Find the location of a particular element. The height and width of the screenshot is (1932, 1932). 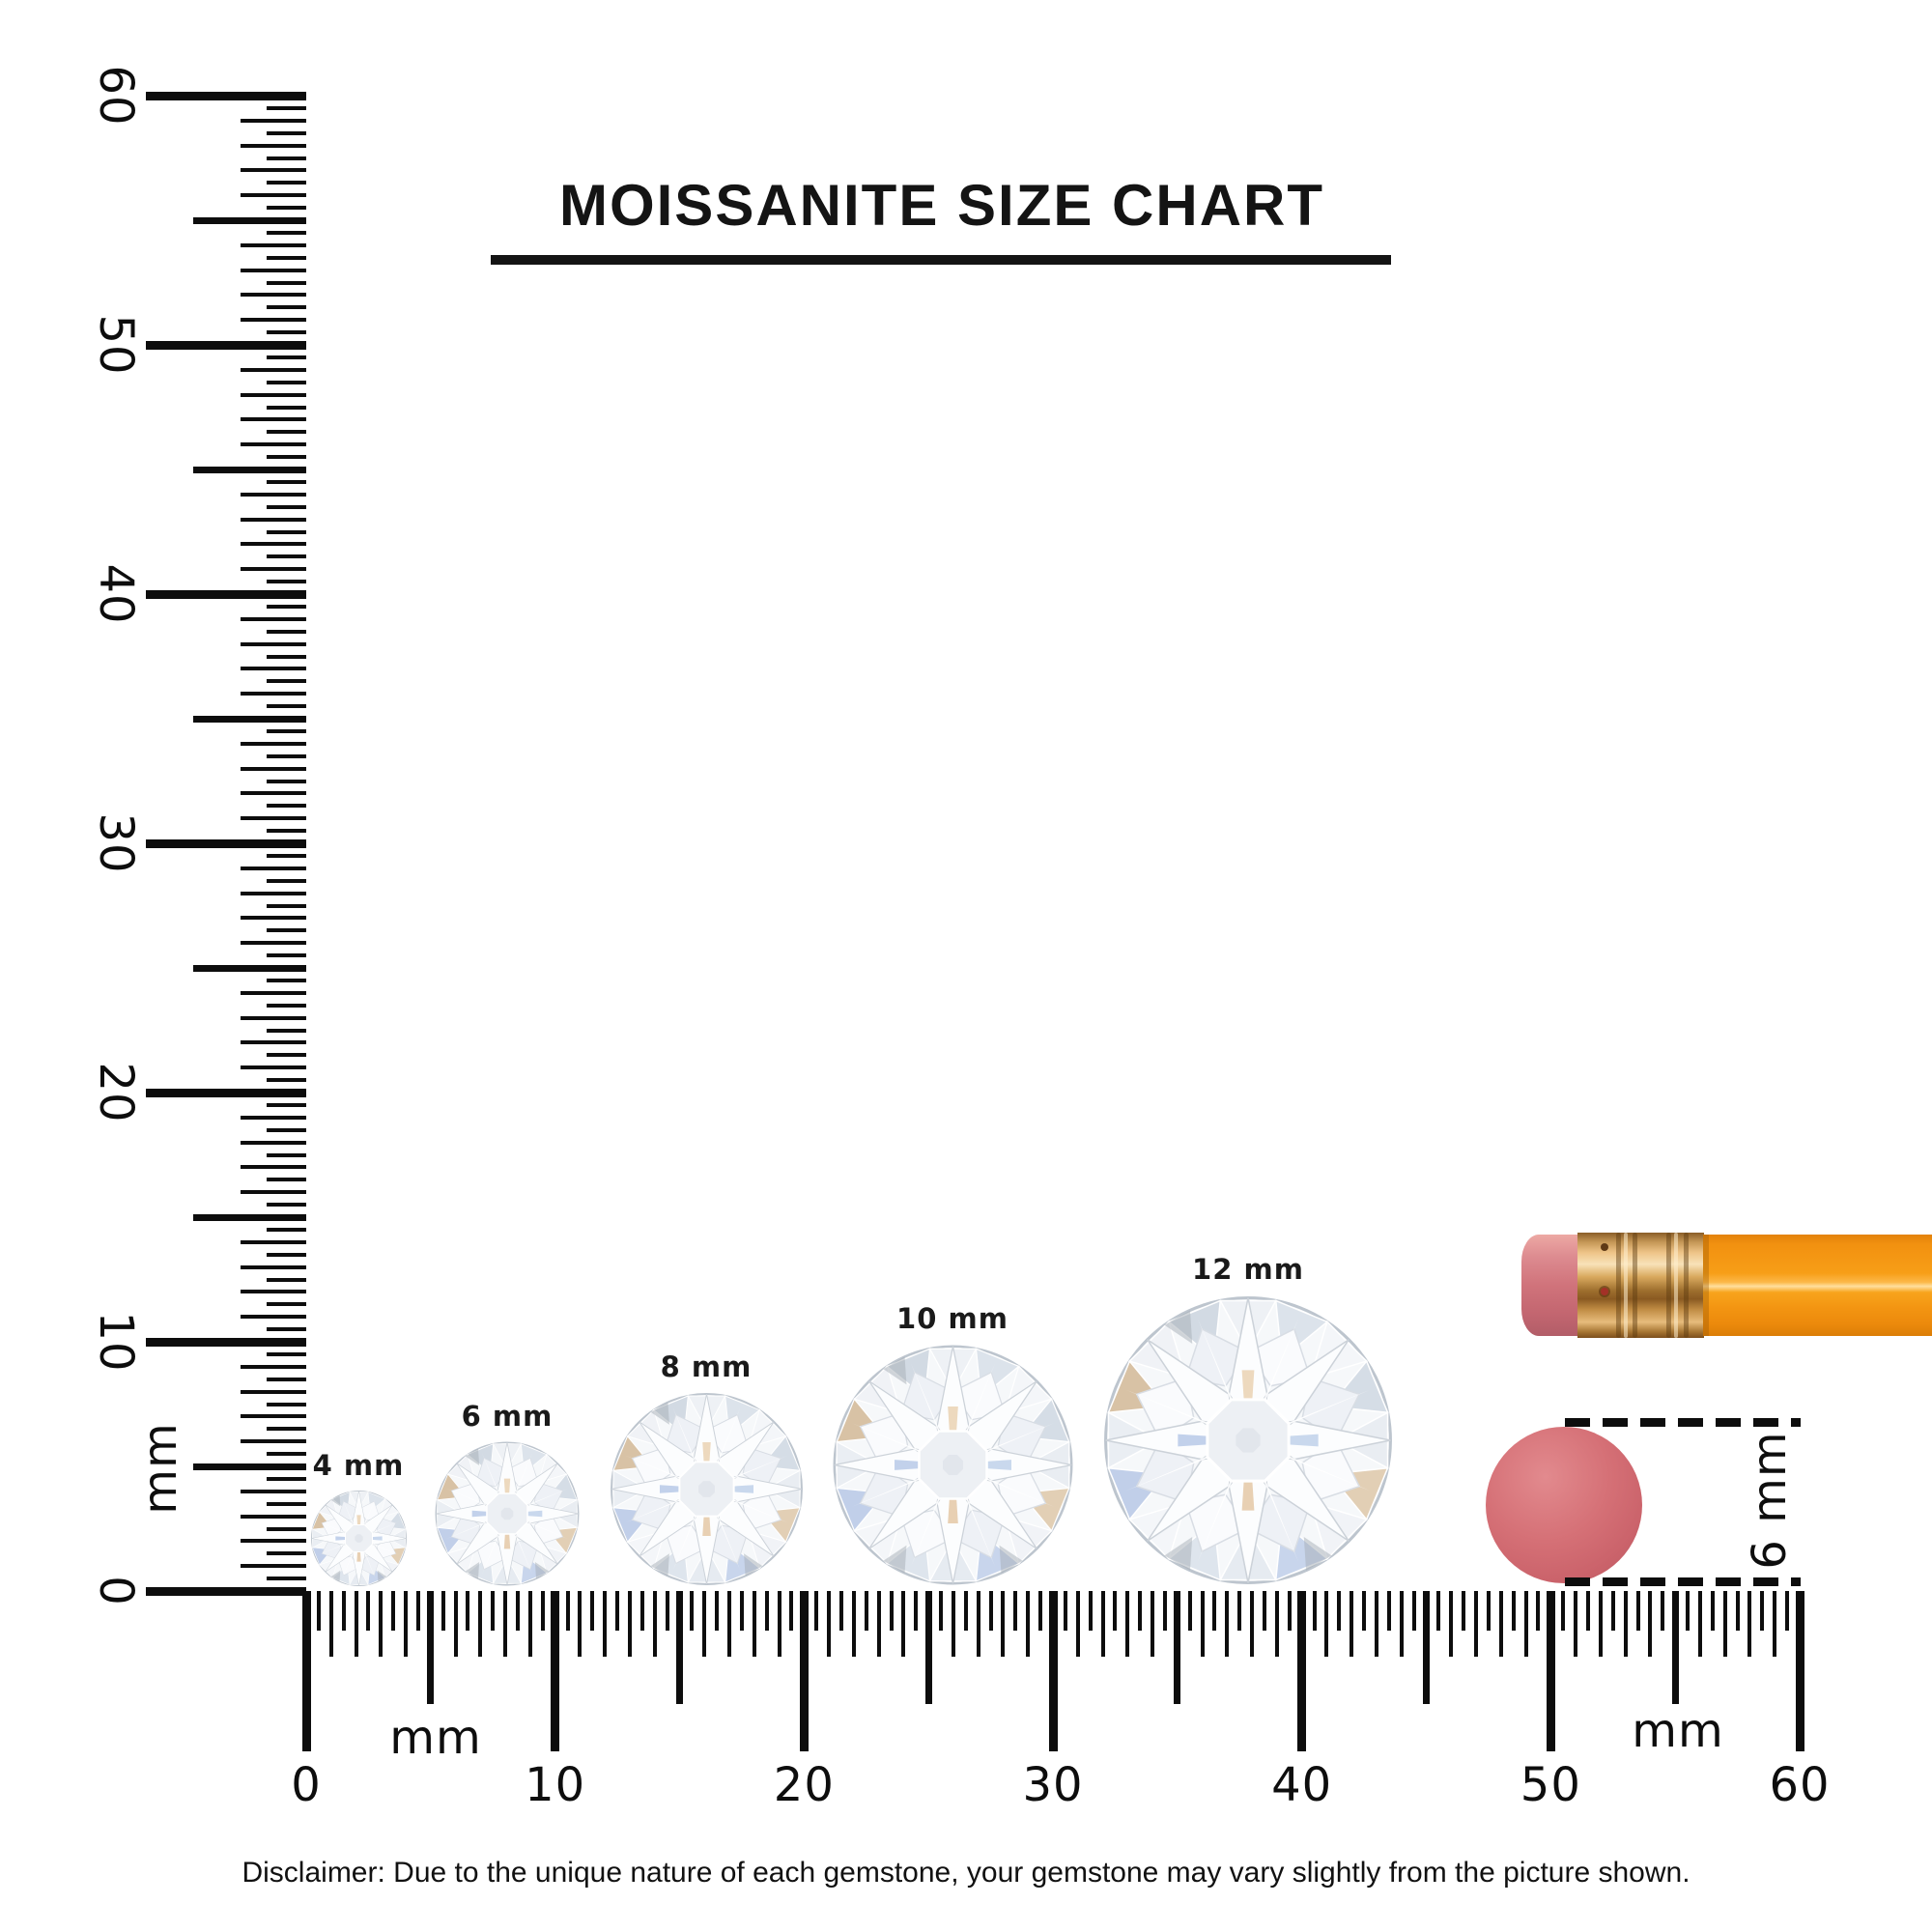

vertical-ruler-number: 40 is located at coordinates (116, 594).